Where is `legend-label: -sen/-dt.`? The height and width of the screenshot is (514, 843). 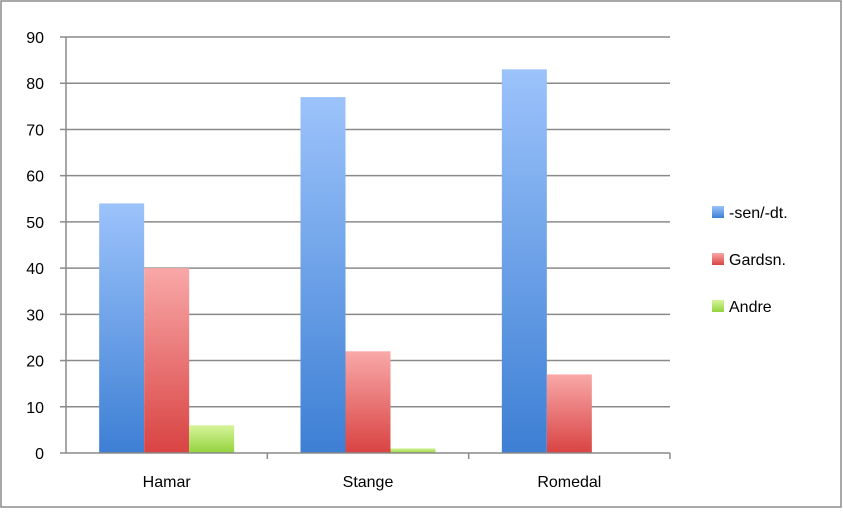
legend-label: -sen/-dt. is located at coordinates (758, 213).